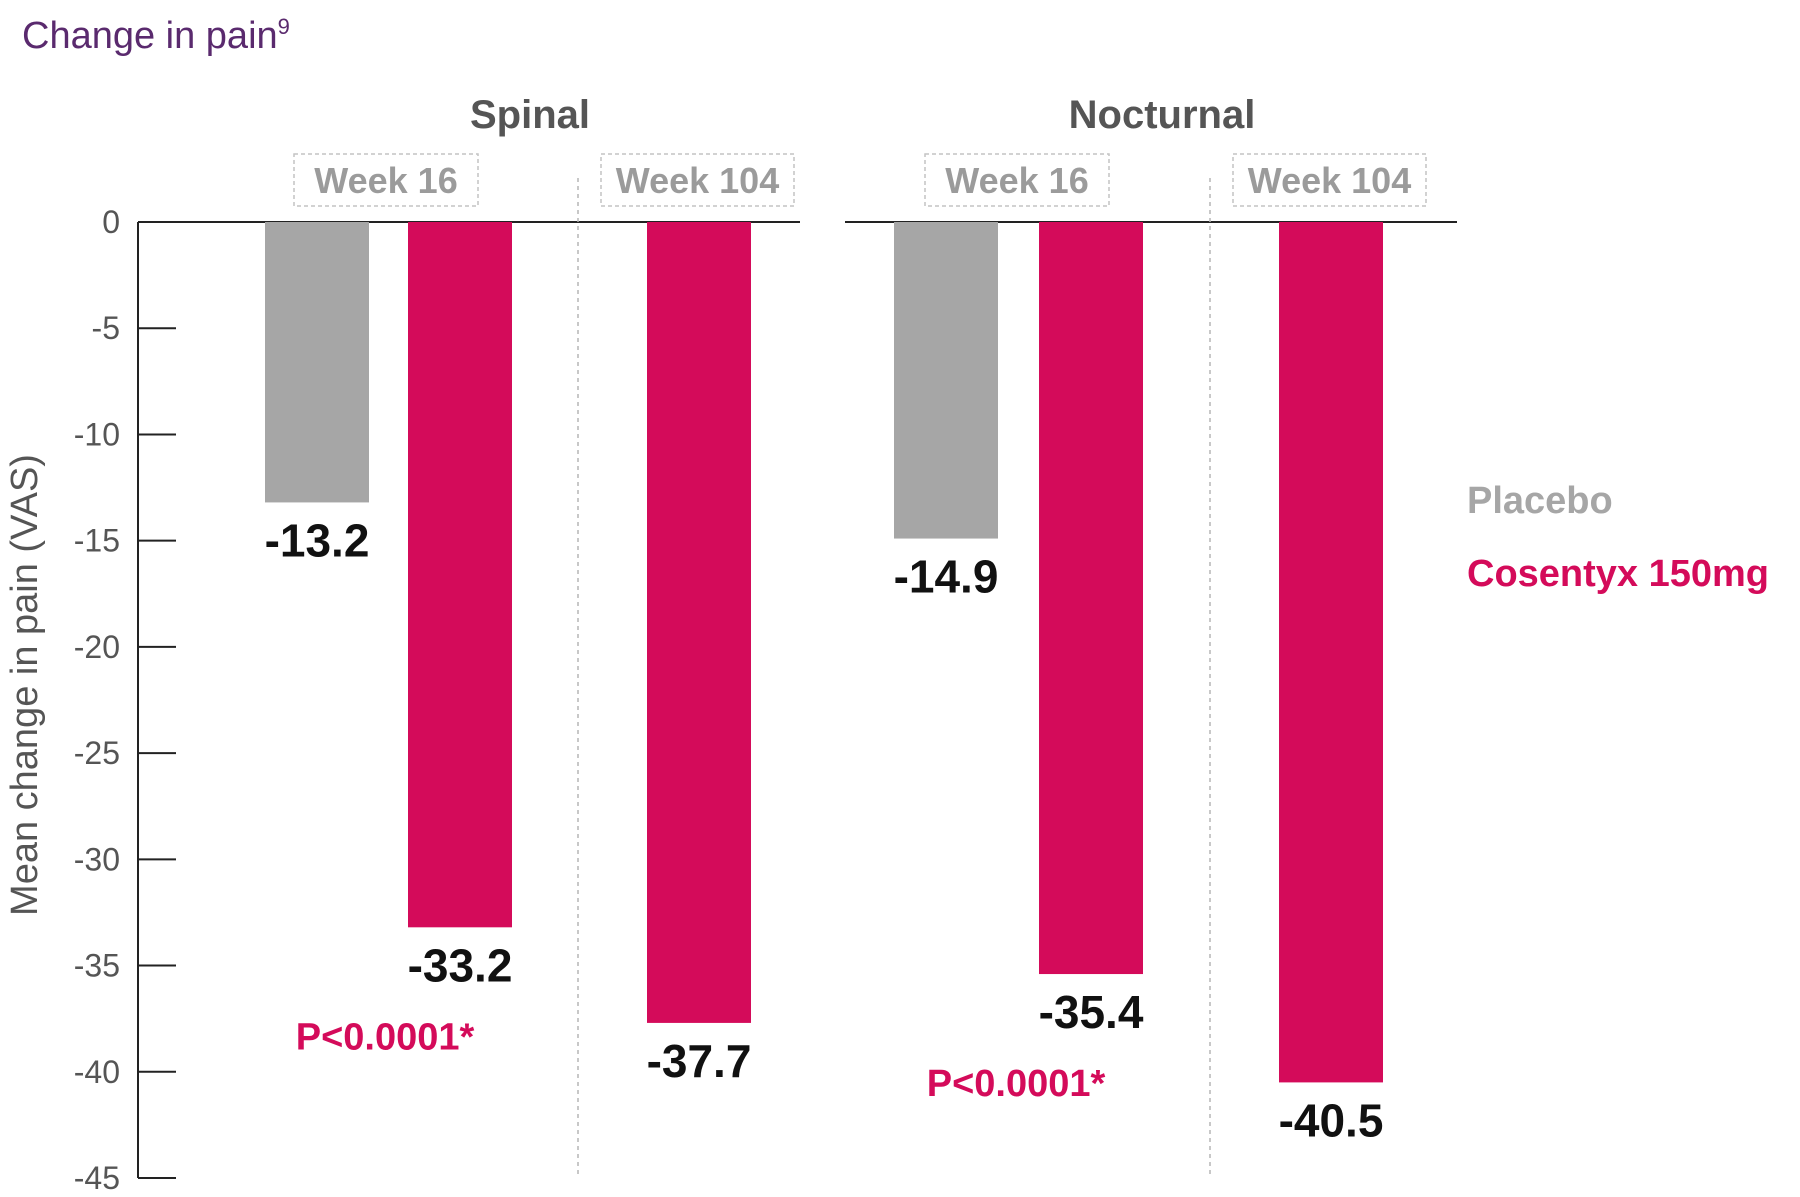  I want to click on group-title: Nocturnal, so click(1162, 115).